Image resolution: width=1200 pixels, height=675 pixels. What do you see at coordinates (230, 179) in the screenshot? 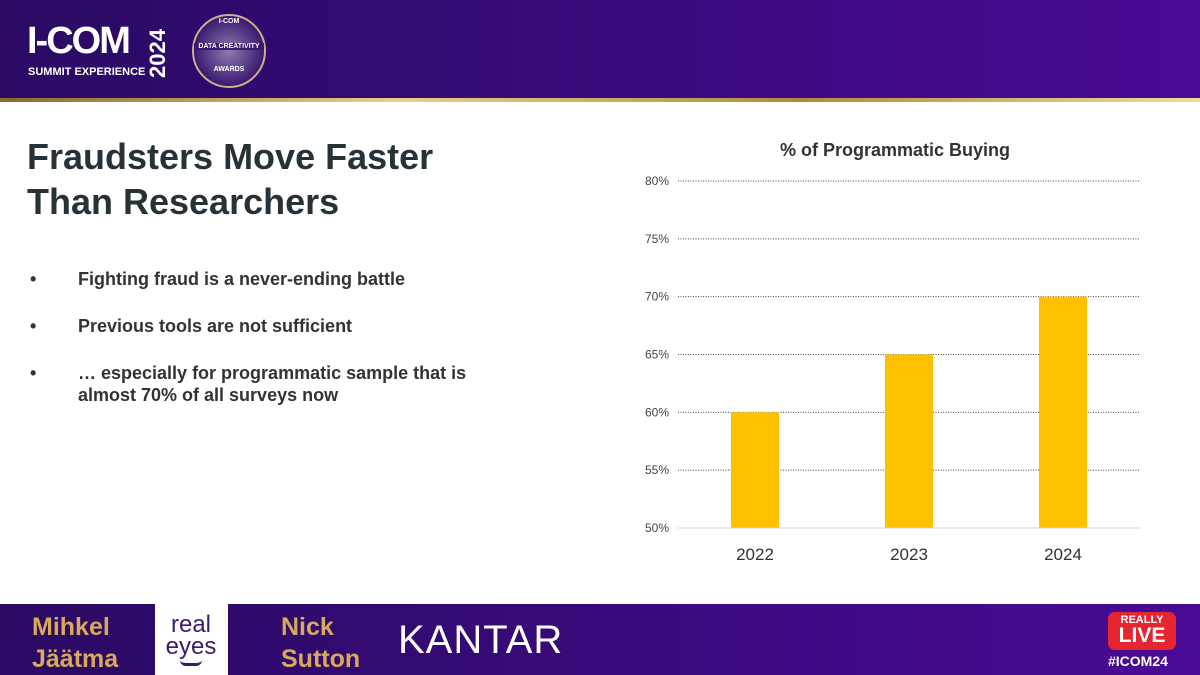
I see `slide-title: Fraudsters Move Faster Than Researchers` at bounding box center [230, 179].